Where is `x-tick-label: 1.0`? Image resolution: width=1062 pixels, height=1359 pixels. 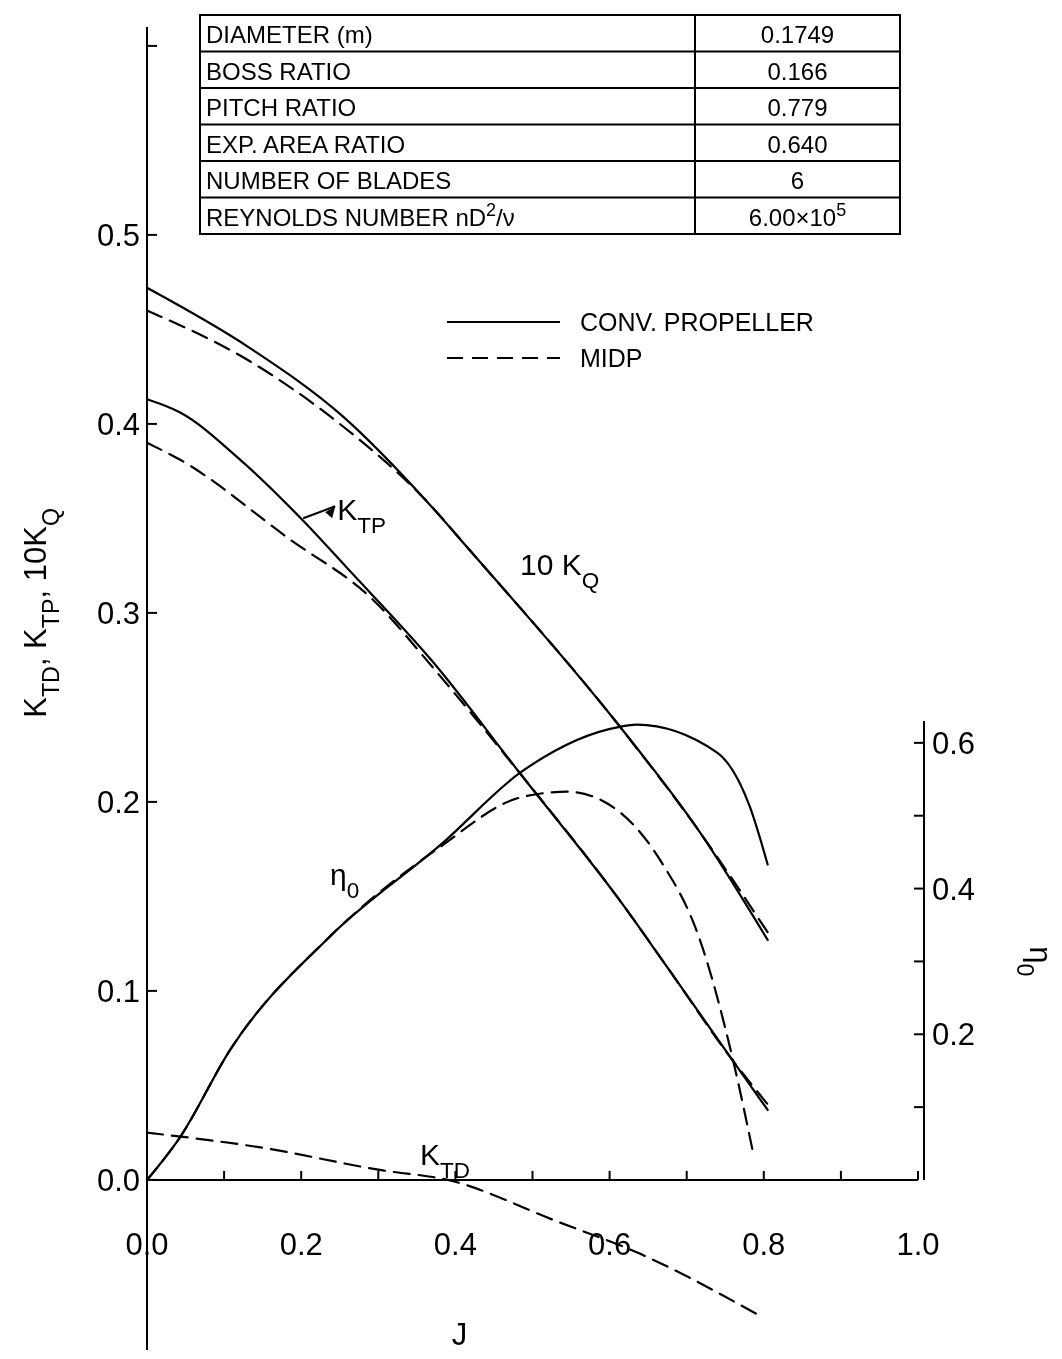
x-tick-label: 1.0 is located at coordinates (918, 1244).